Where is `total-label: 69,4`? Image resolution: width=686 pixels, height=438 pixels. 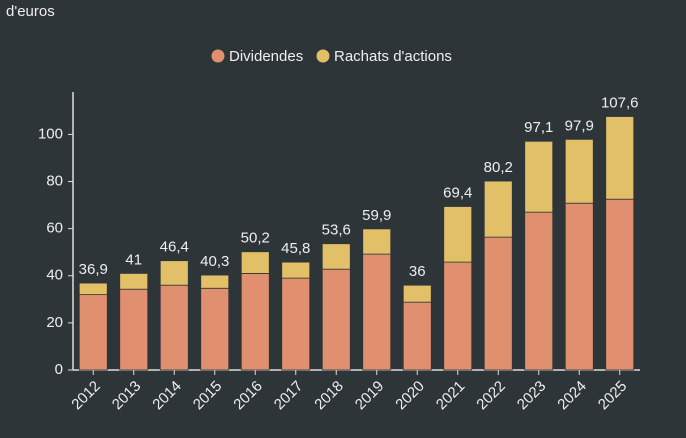 total-label: 69,4 is located at coordinates (457, 192).